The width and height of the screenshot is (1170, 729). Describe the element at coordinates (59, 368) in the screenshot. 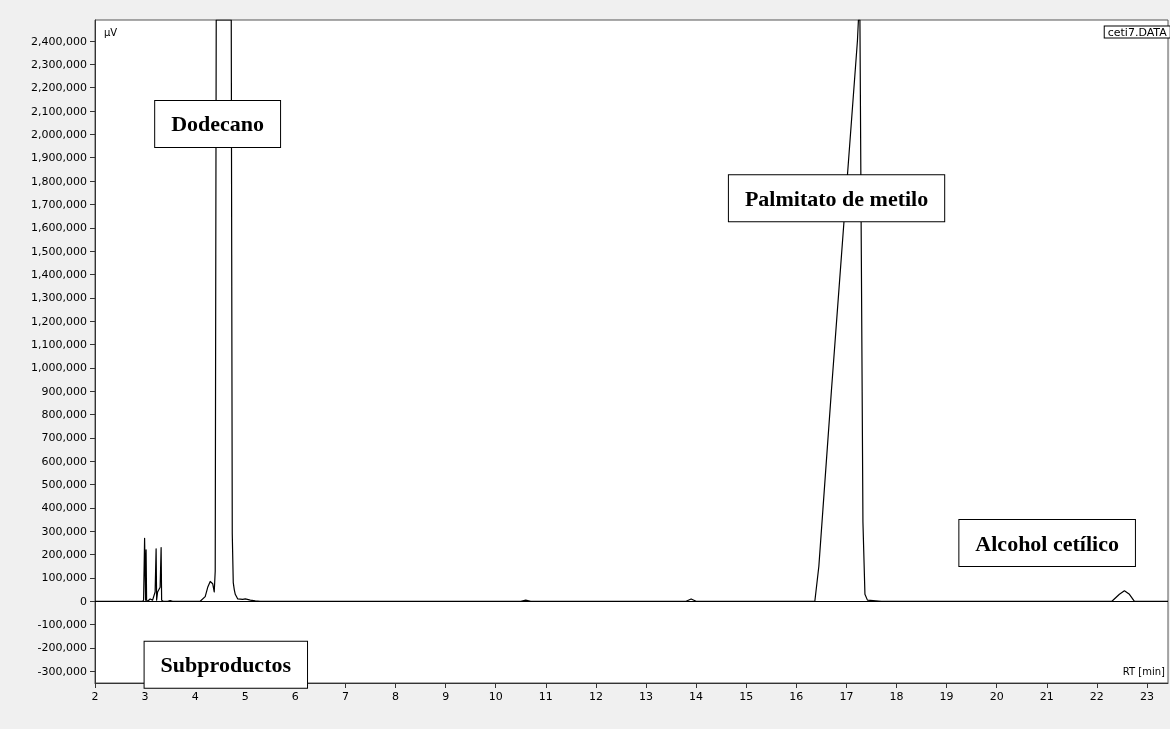

I see `y-tick-label: 1,000,000` at that location.